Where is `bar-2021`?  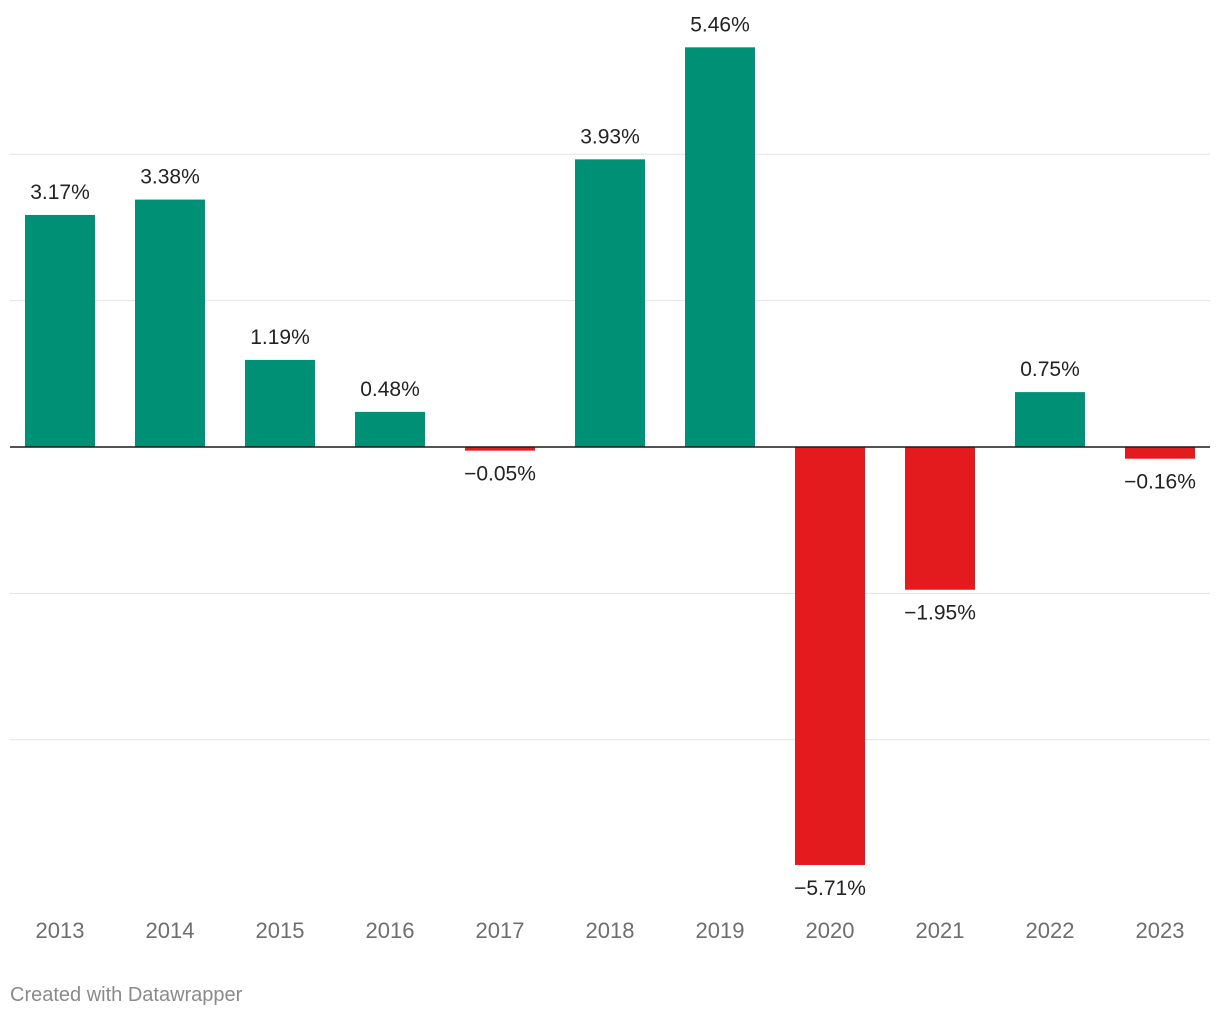
bar-2021 is located at coordinates (940, 518).